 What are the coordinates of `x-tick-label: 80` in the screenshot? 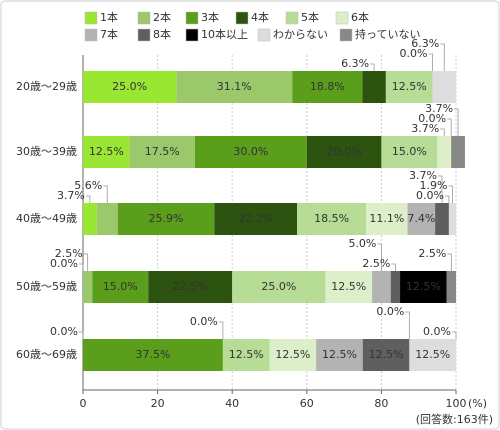 It's located at (381, 403).